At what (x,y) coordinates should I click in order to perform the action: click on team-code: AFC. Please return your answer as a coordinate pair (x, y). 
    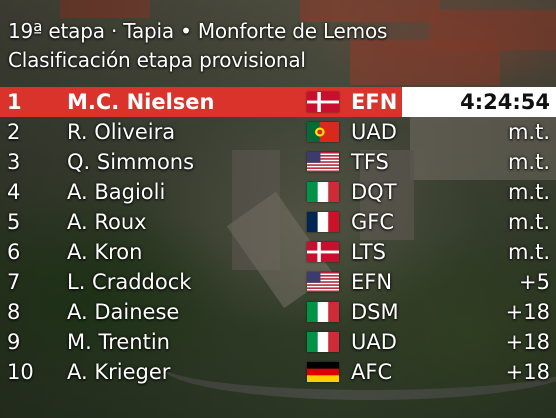
    Looking at the image, I should click on (372, 372).